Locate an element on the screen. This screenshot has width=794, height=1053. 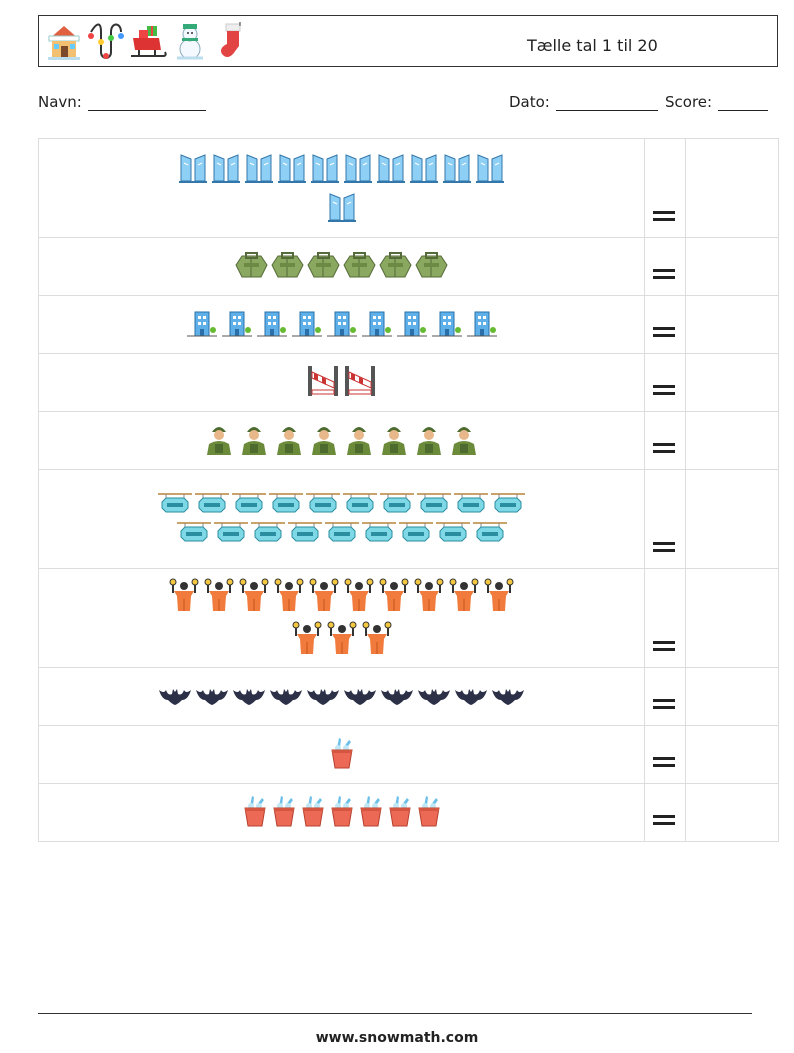
score-line is located at coordinates (743, 102).